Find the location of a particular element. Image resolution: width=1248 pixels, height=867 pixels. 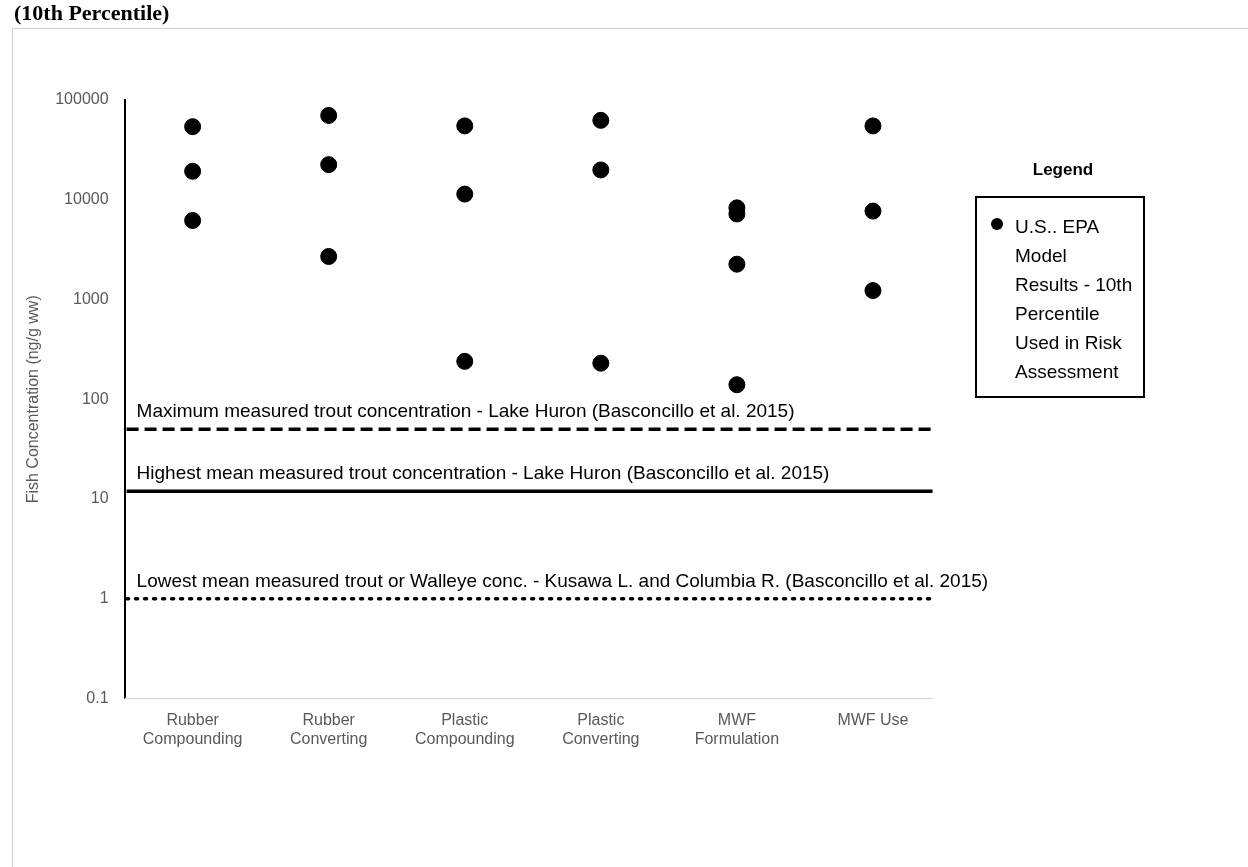

y-tick-label: 1000 is located at coordinates (91, 298).